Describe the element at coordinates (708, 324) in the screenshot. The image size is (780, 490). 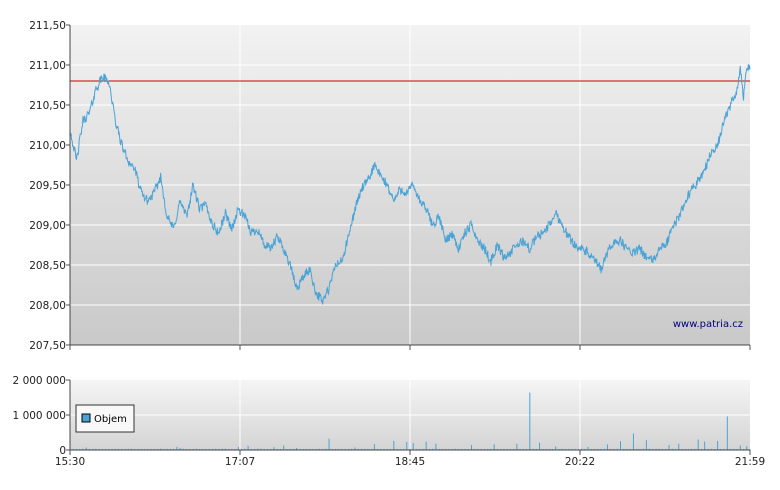
I see `watermark: www.patria.cz` at that location.